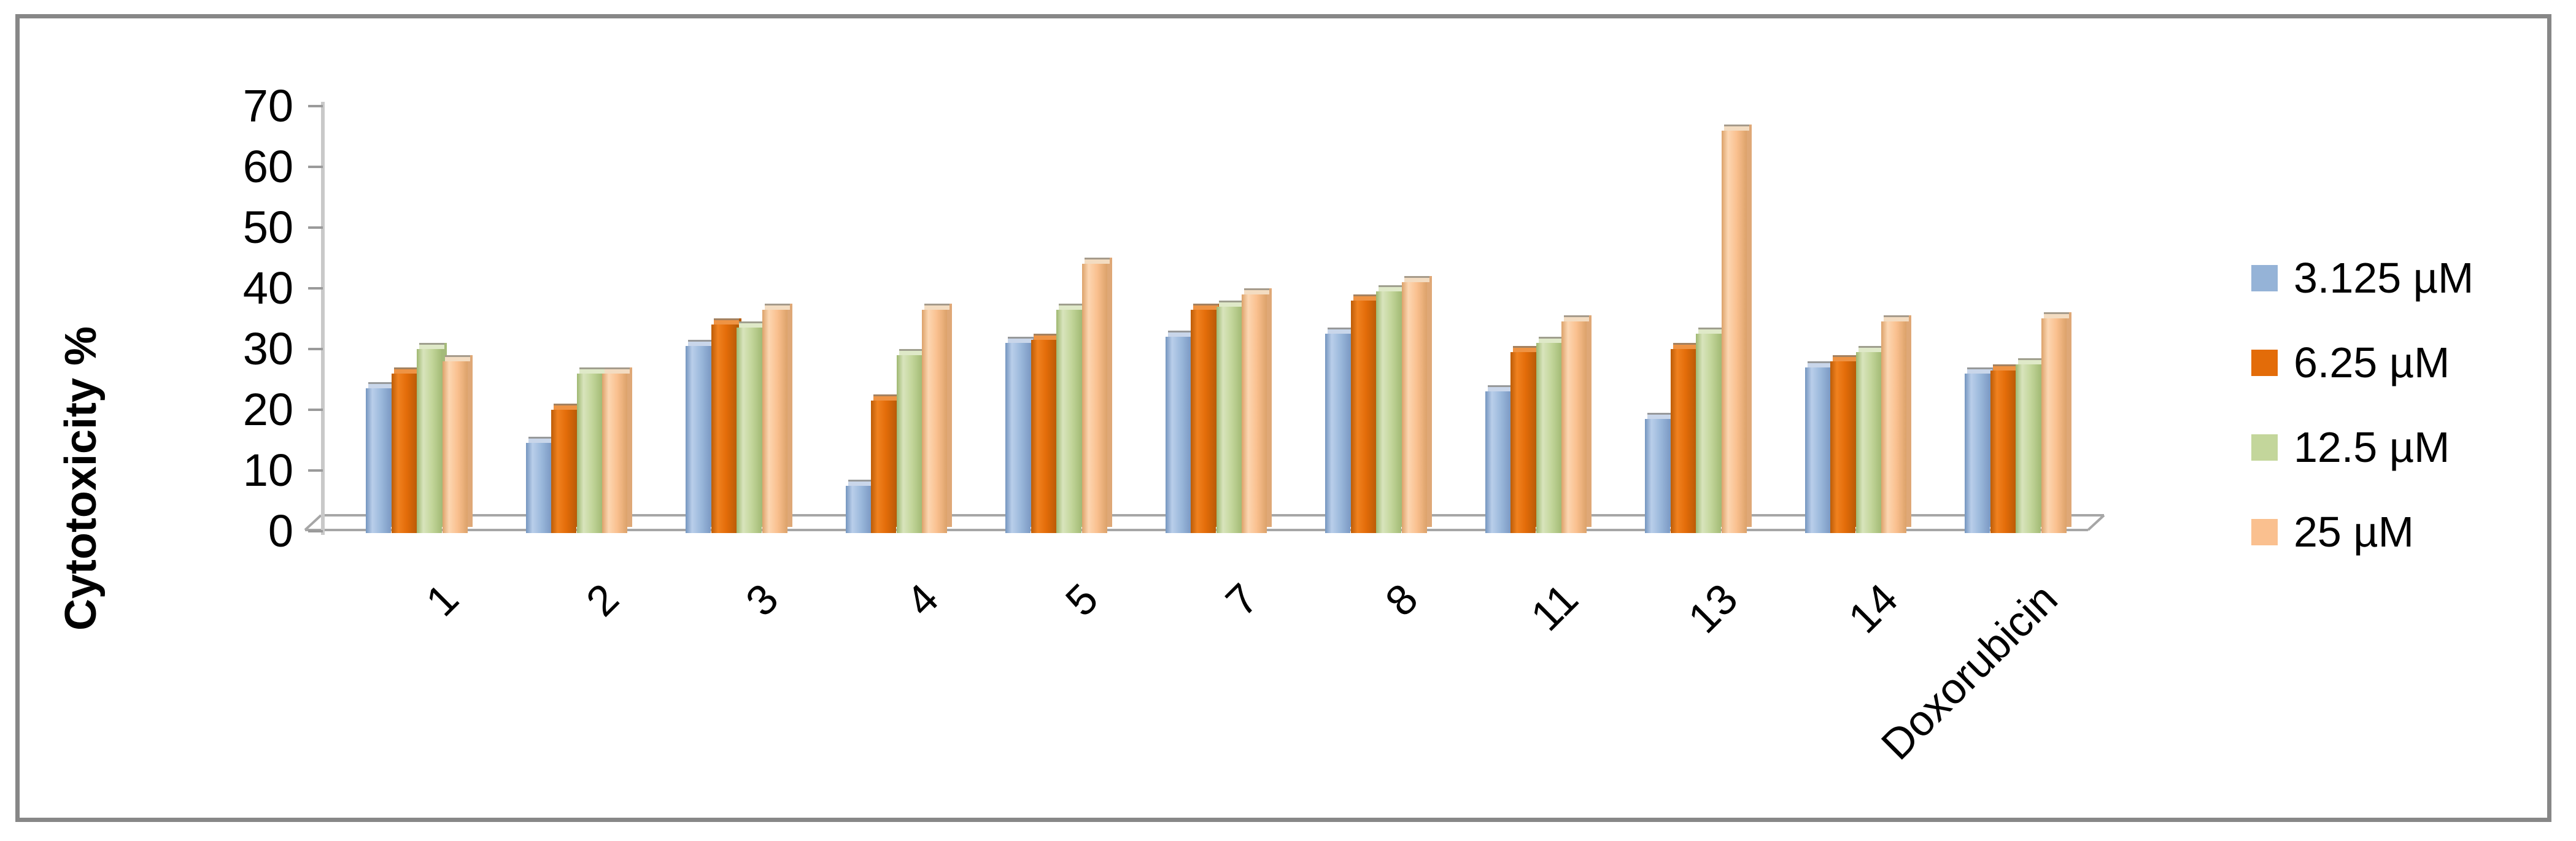  What do you see at coordinates (726, 426) in the screenshot?
I see `bar-3-6.25µM` at bounding box center [726, 426].